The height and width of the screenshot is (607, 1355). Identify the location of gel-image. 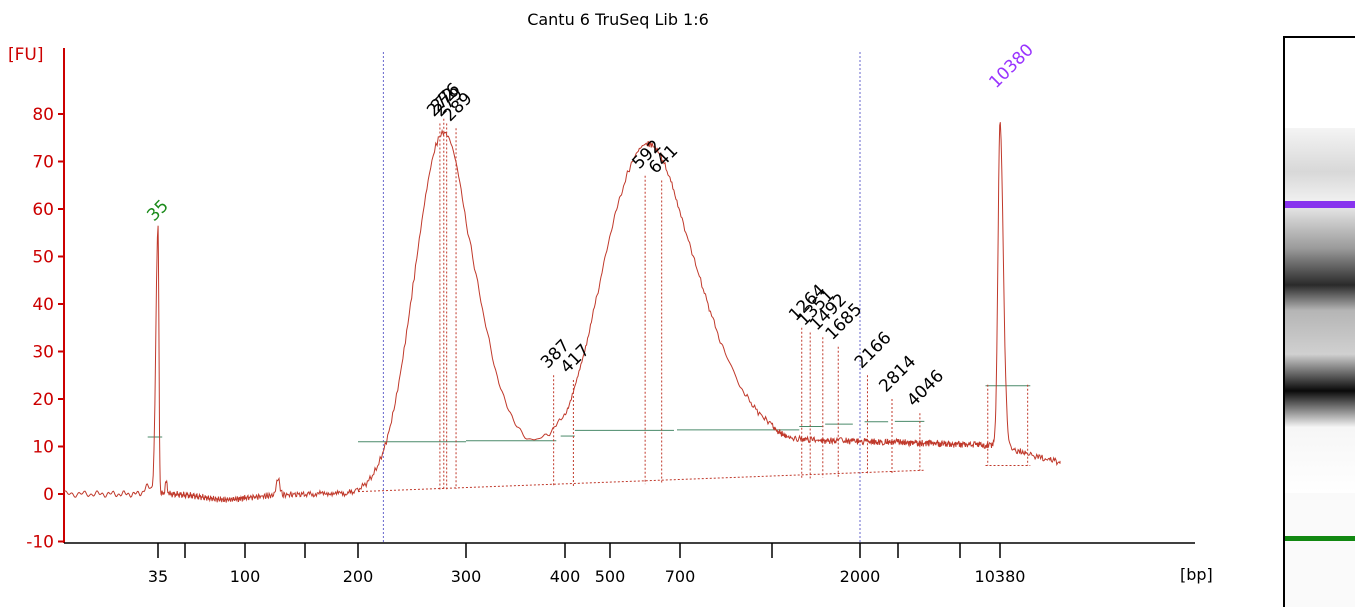
(1319, 321).